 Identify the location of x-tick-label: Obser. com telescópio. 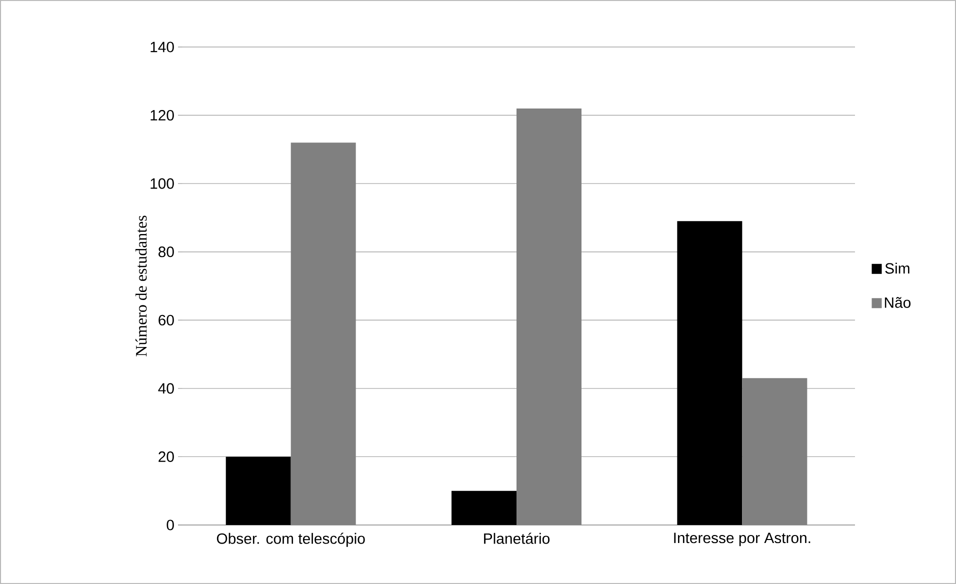
(290, 539).